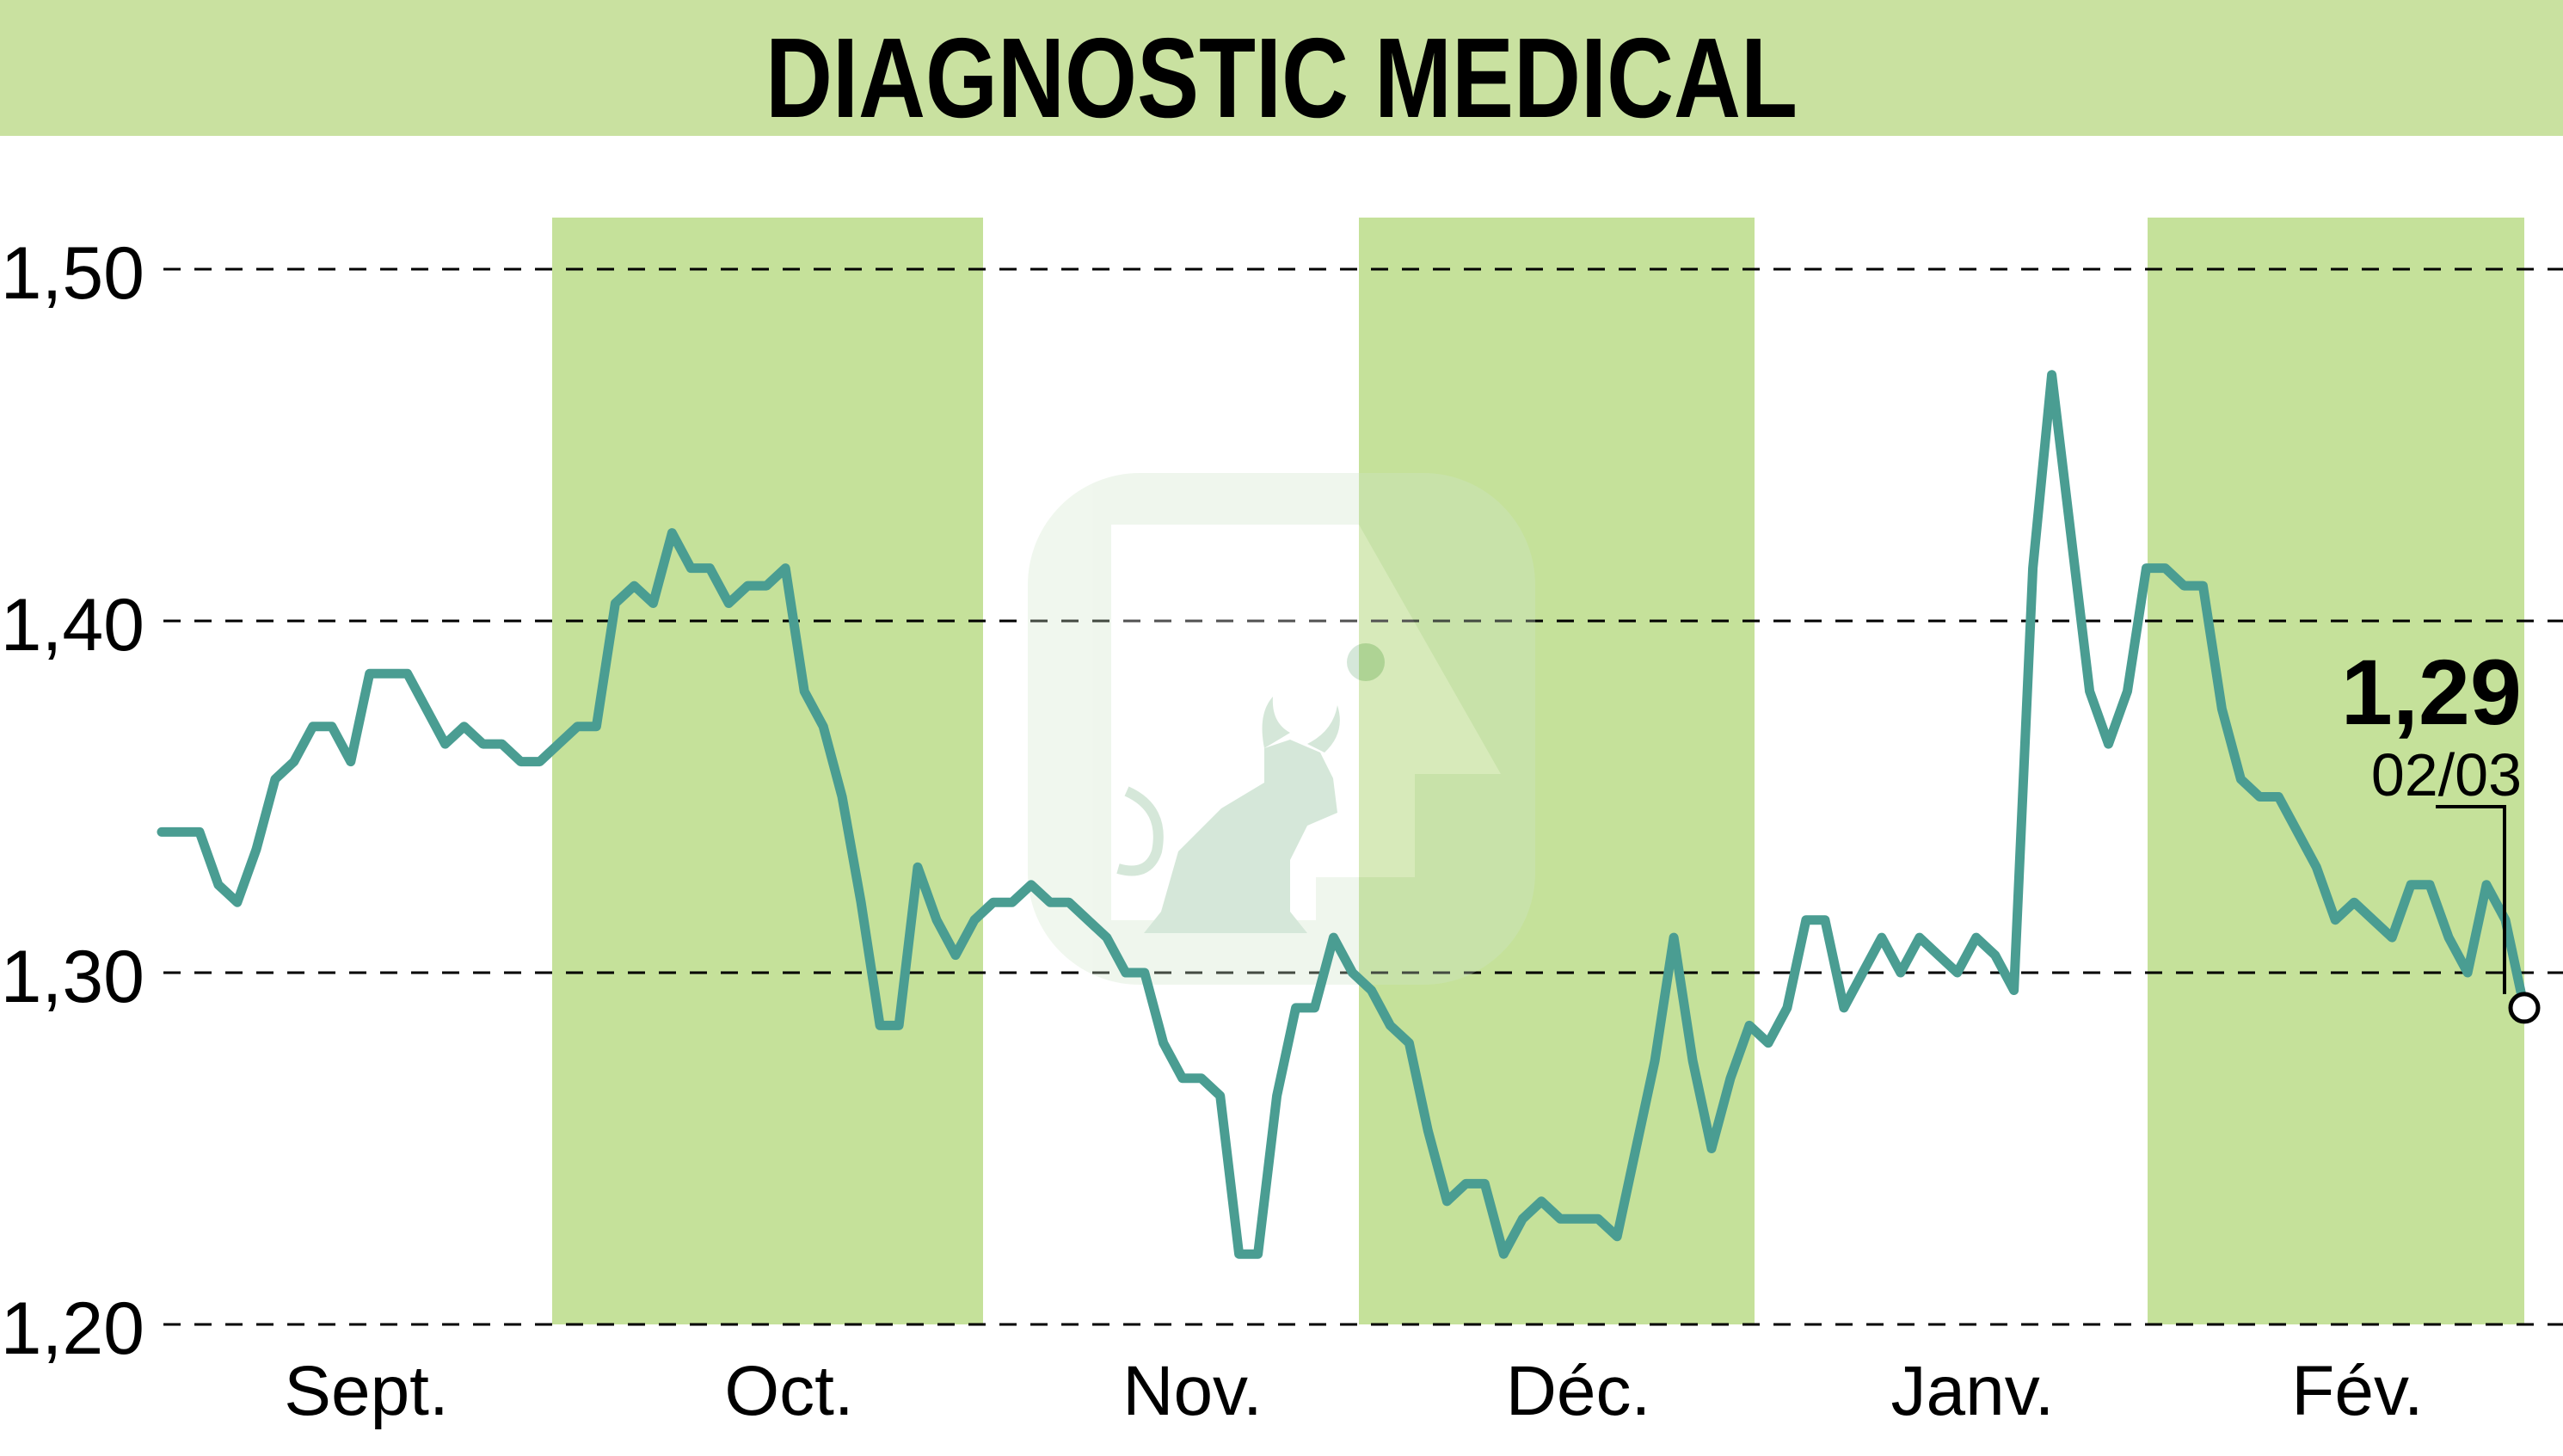 Image resolution: width=2563 pixels, height=1456 pixels. I want to click on x-tick-label: Sept., so click(366, 1391).